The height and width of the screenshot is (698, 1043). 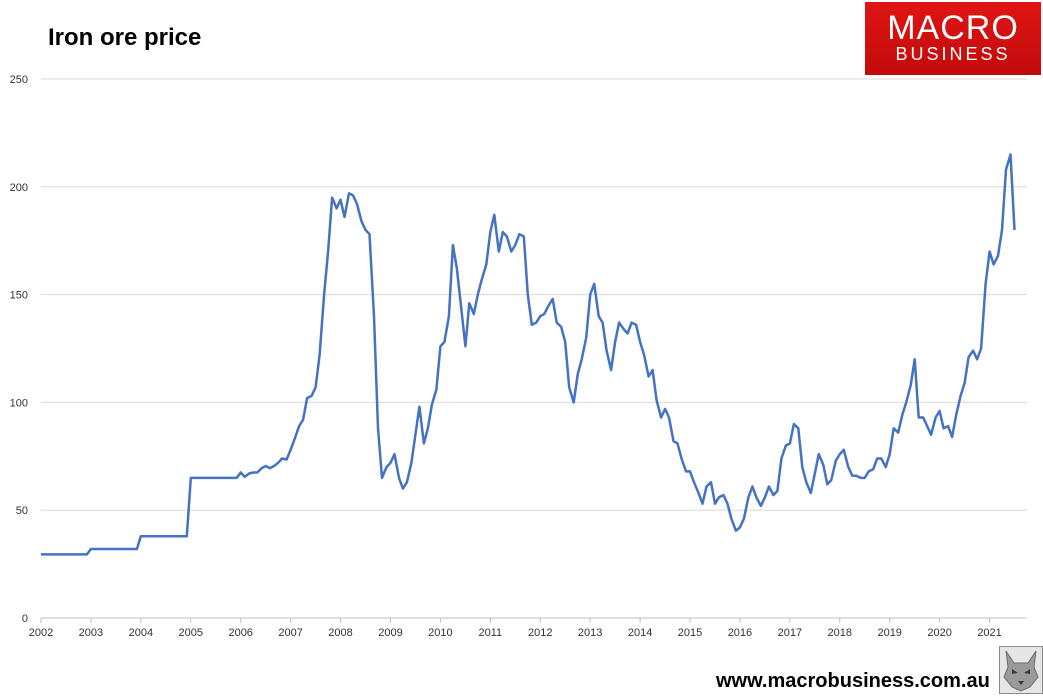 What do you see at coordinates (240, 633) in the screenshot?
I see `x-tick-label: 2006` at bounding box center [240, 633].